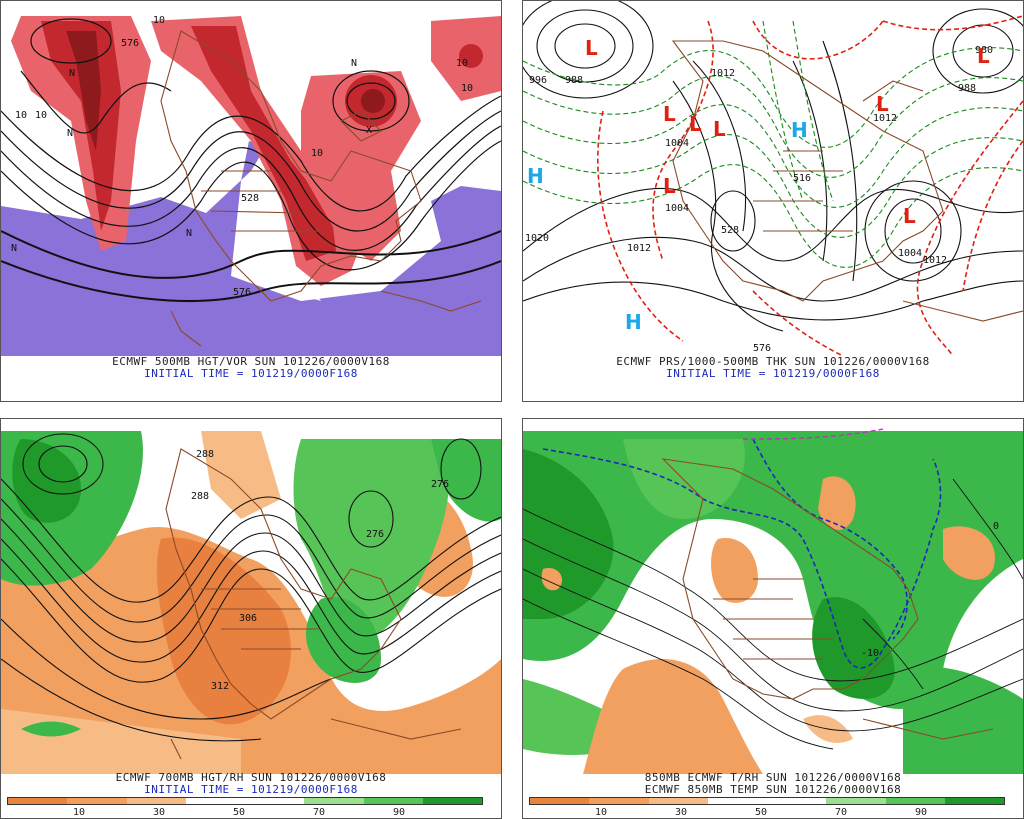 This screenshot has height=819, width=1024. I want to click on svg-text: 980, so click(984, 50).